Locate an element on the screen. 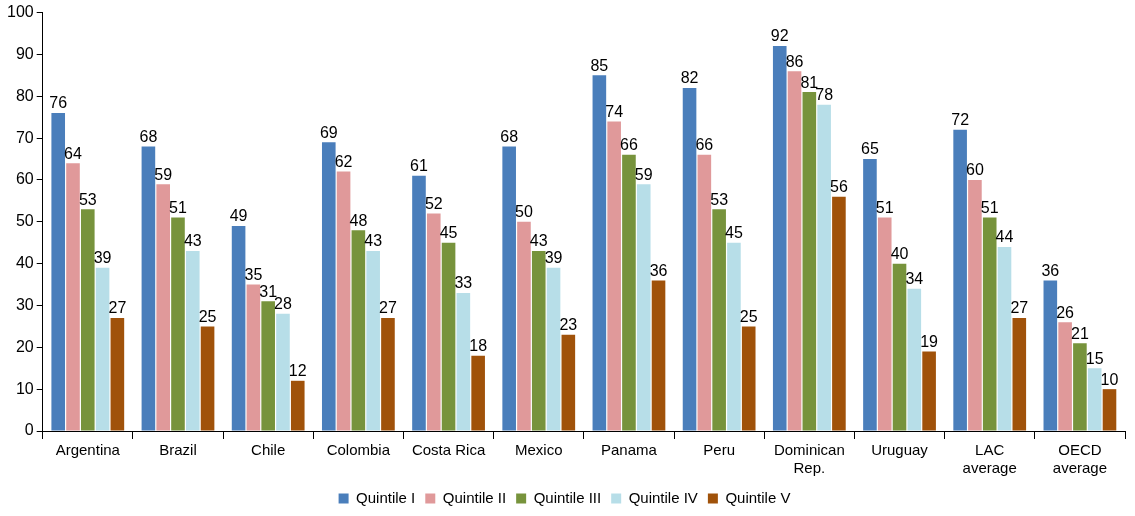 The width and height of the screenshot is (1135, 516). data-label: 23 is located at coordinates (568, 325).